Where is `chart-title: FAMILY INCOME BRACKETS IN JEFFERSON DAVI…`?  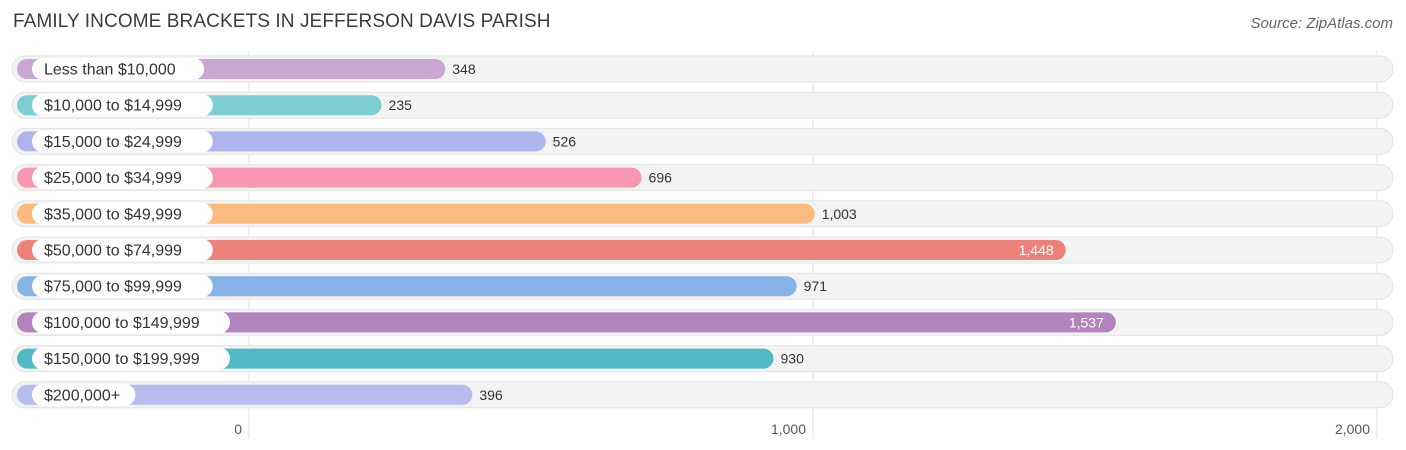 chart-title: FAMILY INCOME BRACKETS IN JEFFERSON DAVI… is located at coordinates (282, 21).